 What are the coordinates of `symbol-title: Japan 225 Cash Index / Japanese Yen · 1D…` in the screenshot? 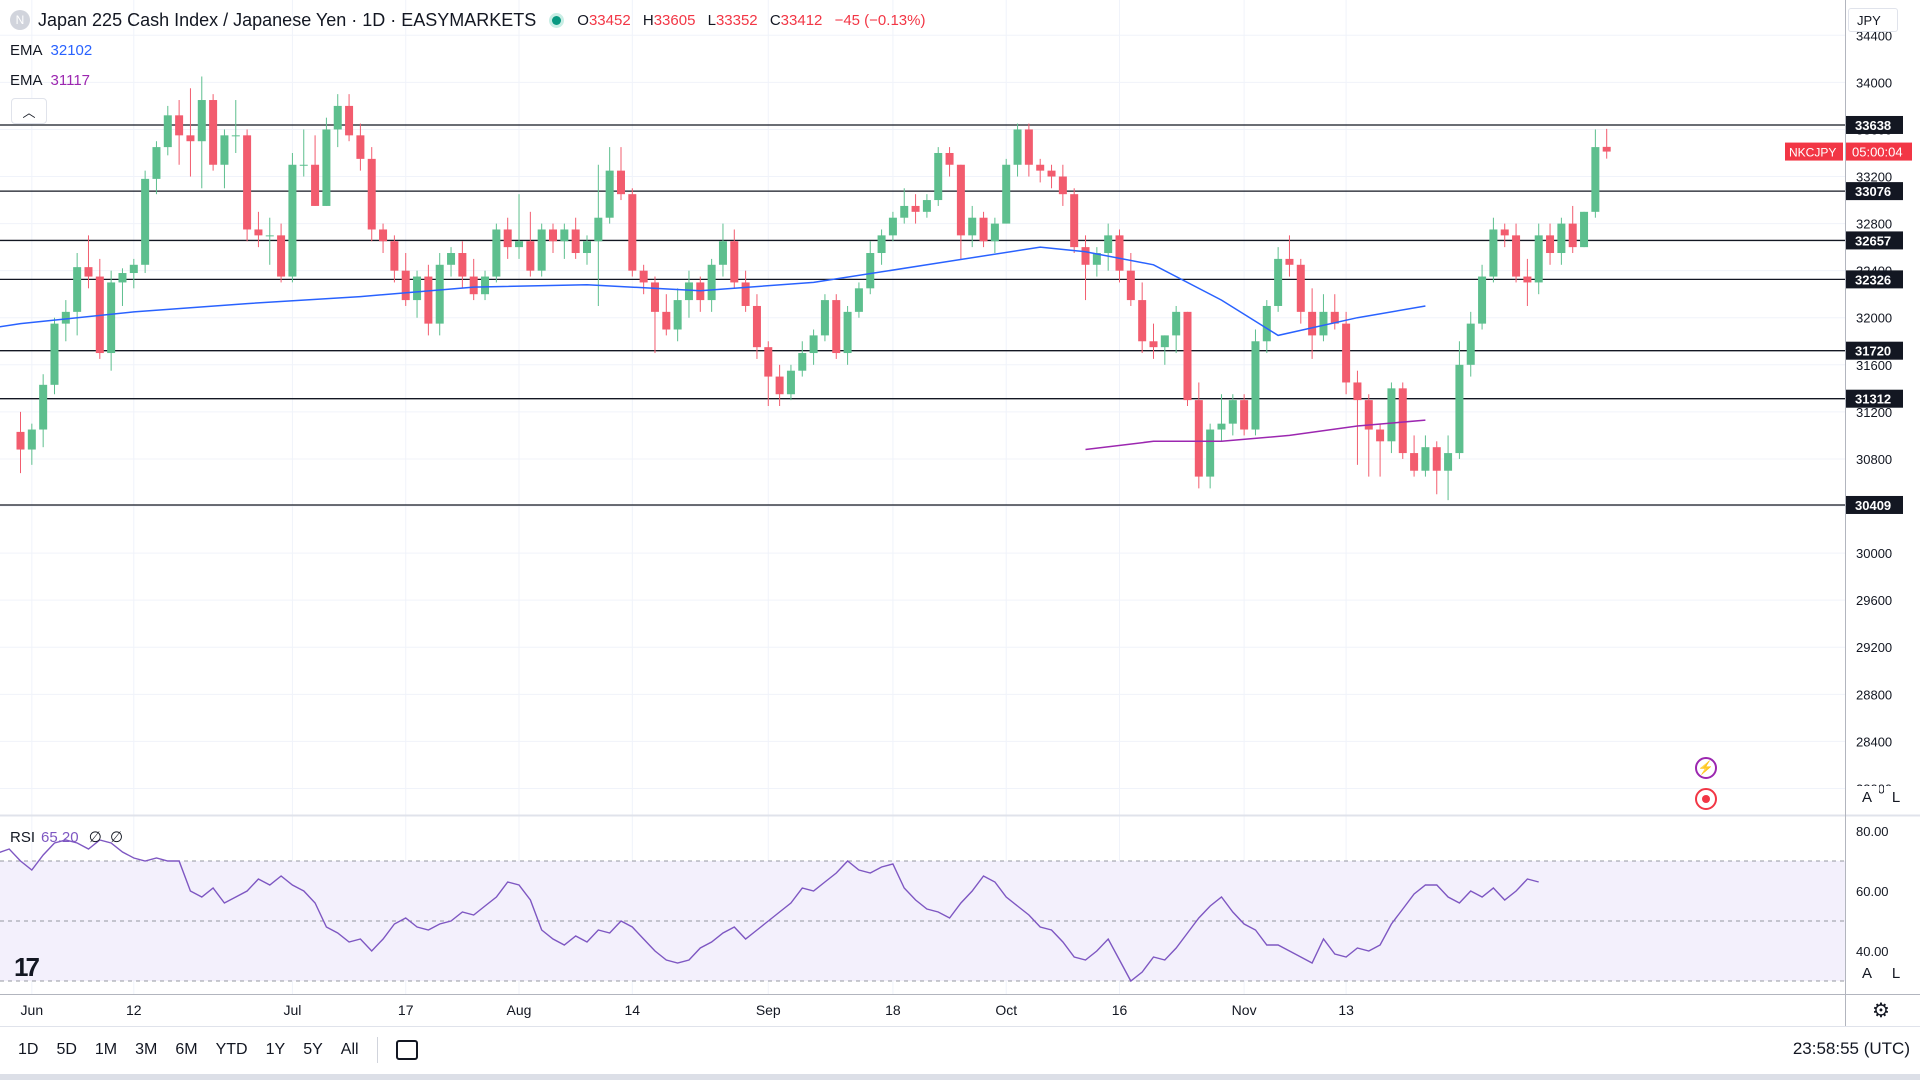 It's located at (287, 19).